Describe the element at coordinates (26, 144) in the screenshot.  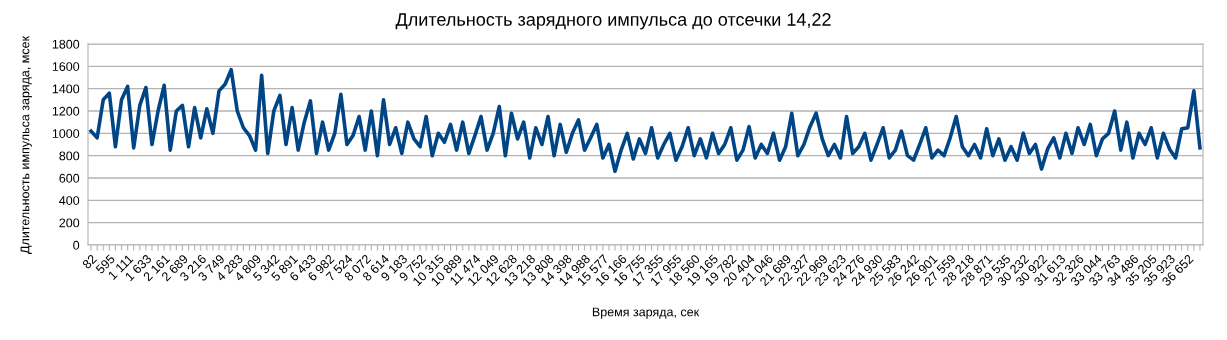
I see `y-axis-title: Длительность импульса заряда, мсек` at that location.